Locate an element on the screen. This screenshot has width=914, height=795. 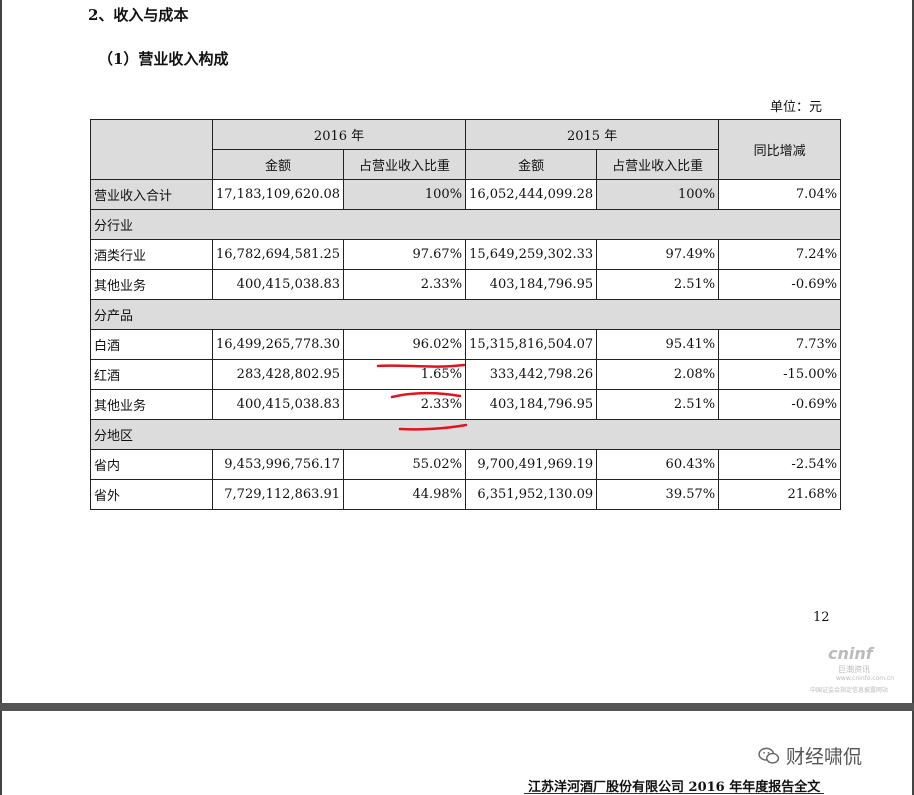
group-title: 分地区 is located at coordinates (465, 434).